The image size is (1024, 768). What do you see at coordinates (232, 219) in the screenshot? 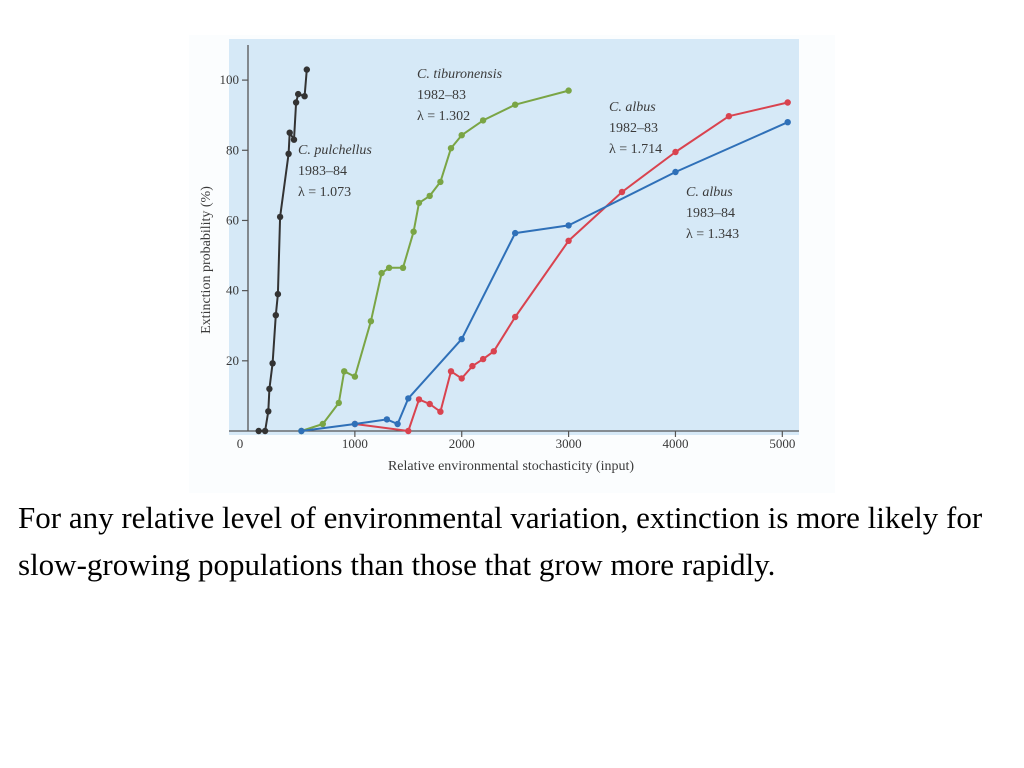
I see `y-tick-label: 60` at bounding box center [232, 219].